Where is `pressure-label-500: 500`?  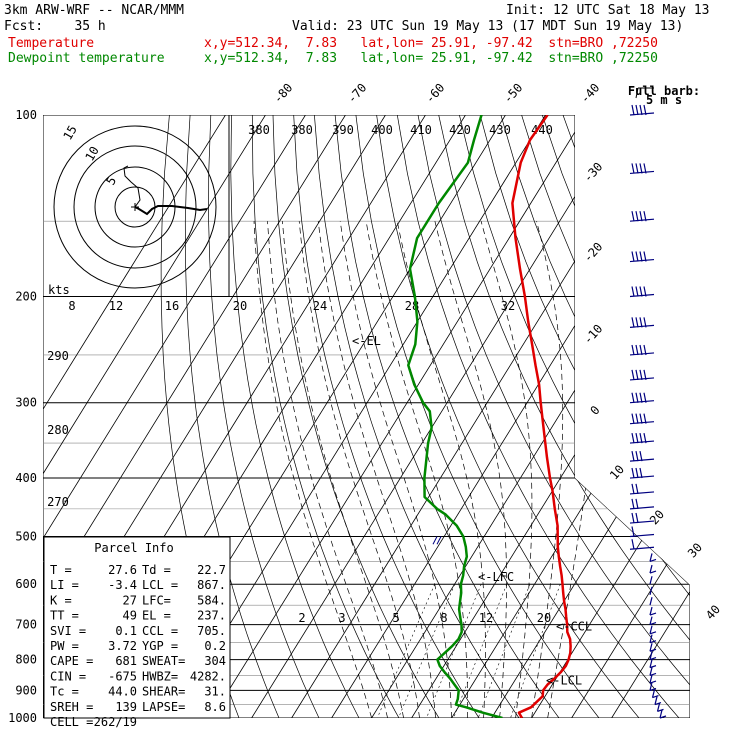
pressure-label-500: 500 is located at coordinates (26, 536).